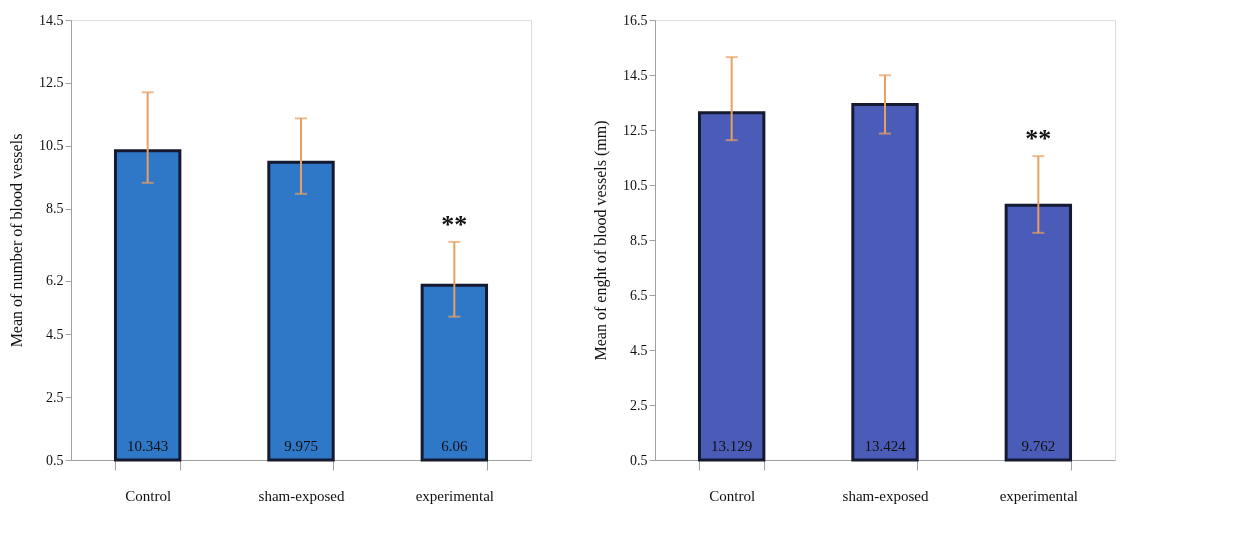 This screenshot has height=551, width=1246. I want to click on data-label: 6.06, so click(454, 446).